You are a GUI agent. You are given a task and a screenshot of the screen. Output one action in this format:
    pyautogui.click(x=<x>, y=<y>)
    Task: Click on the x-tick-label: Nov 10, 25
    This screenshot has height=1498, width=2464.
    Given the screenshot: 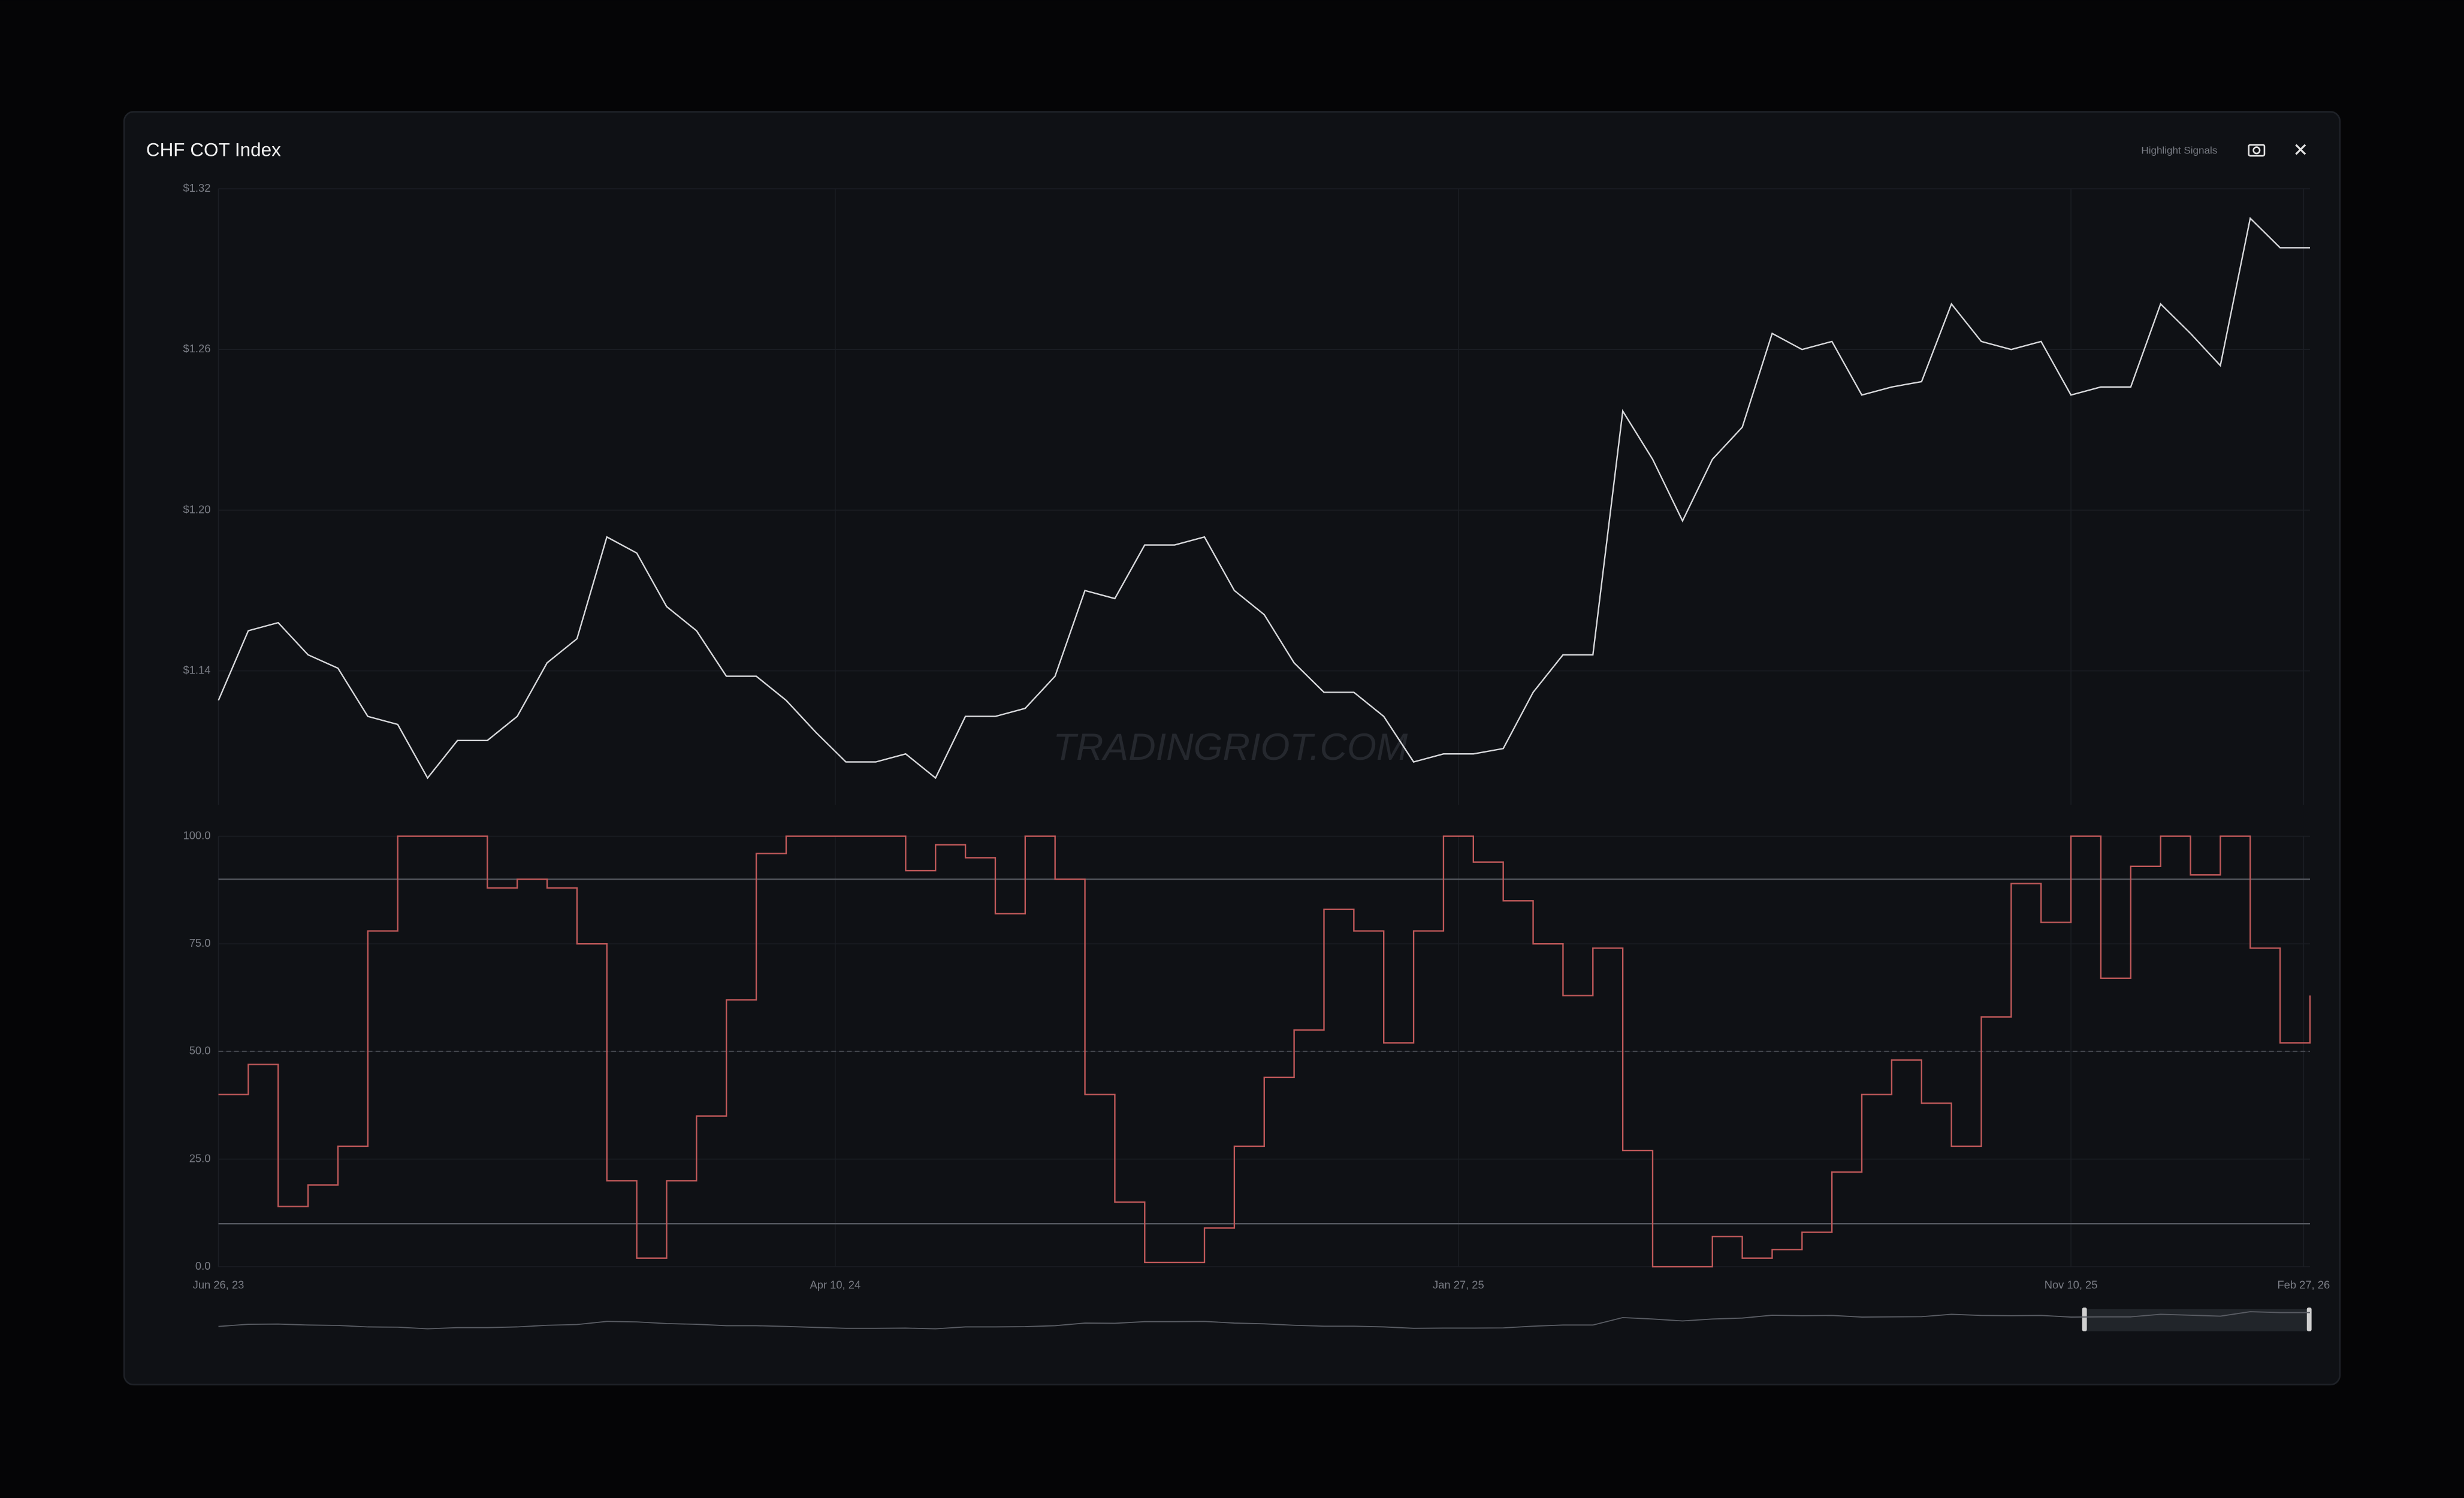 What is the action you would take?
    pyautogui.click(x=2071, y=1284)
    